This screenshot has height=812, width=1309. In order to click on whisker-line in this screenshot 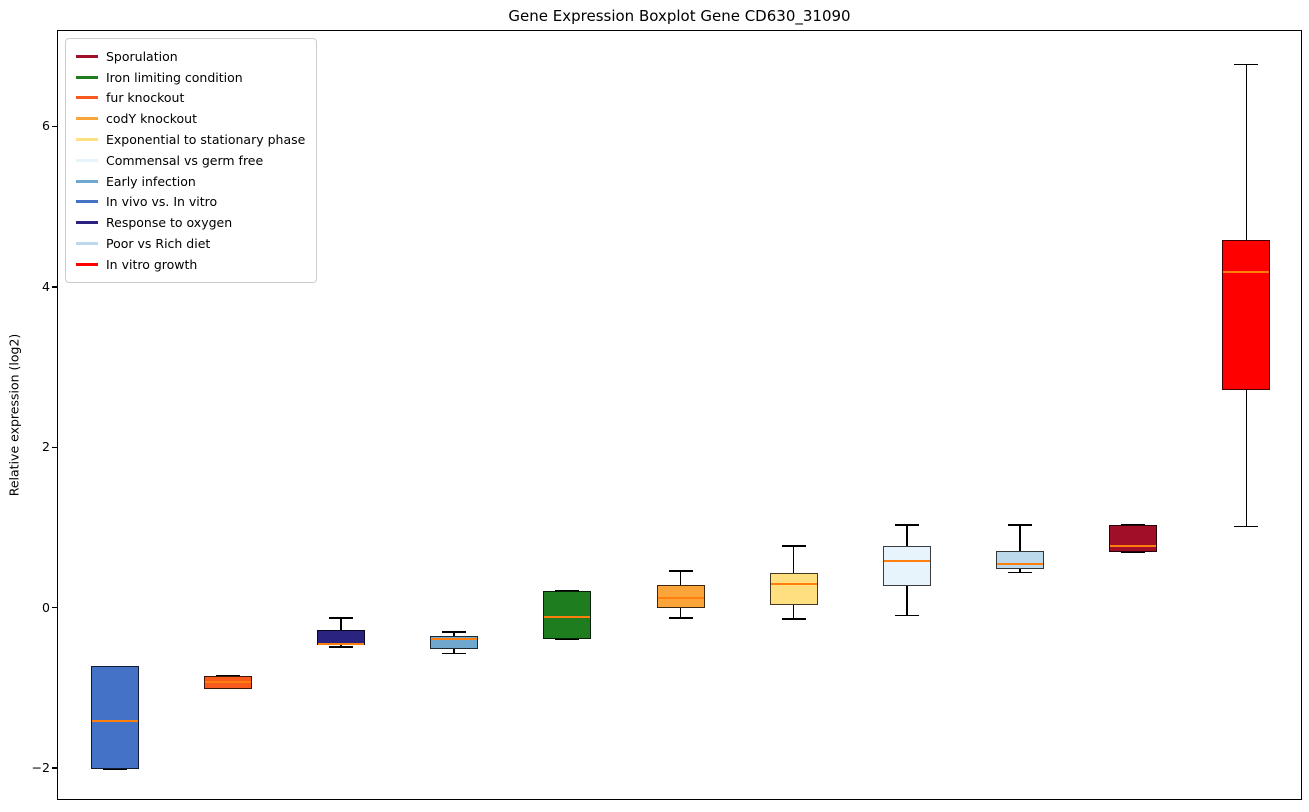, I will do `click(1020, 549)`.